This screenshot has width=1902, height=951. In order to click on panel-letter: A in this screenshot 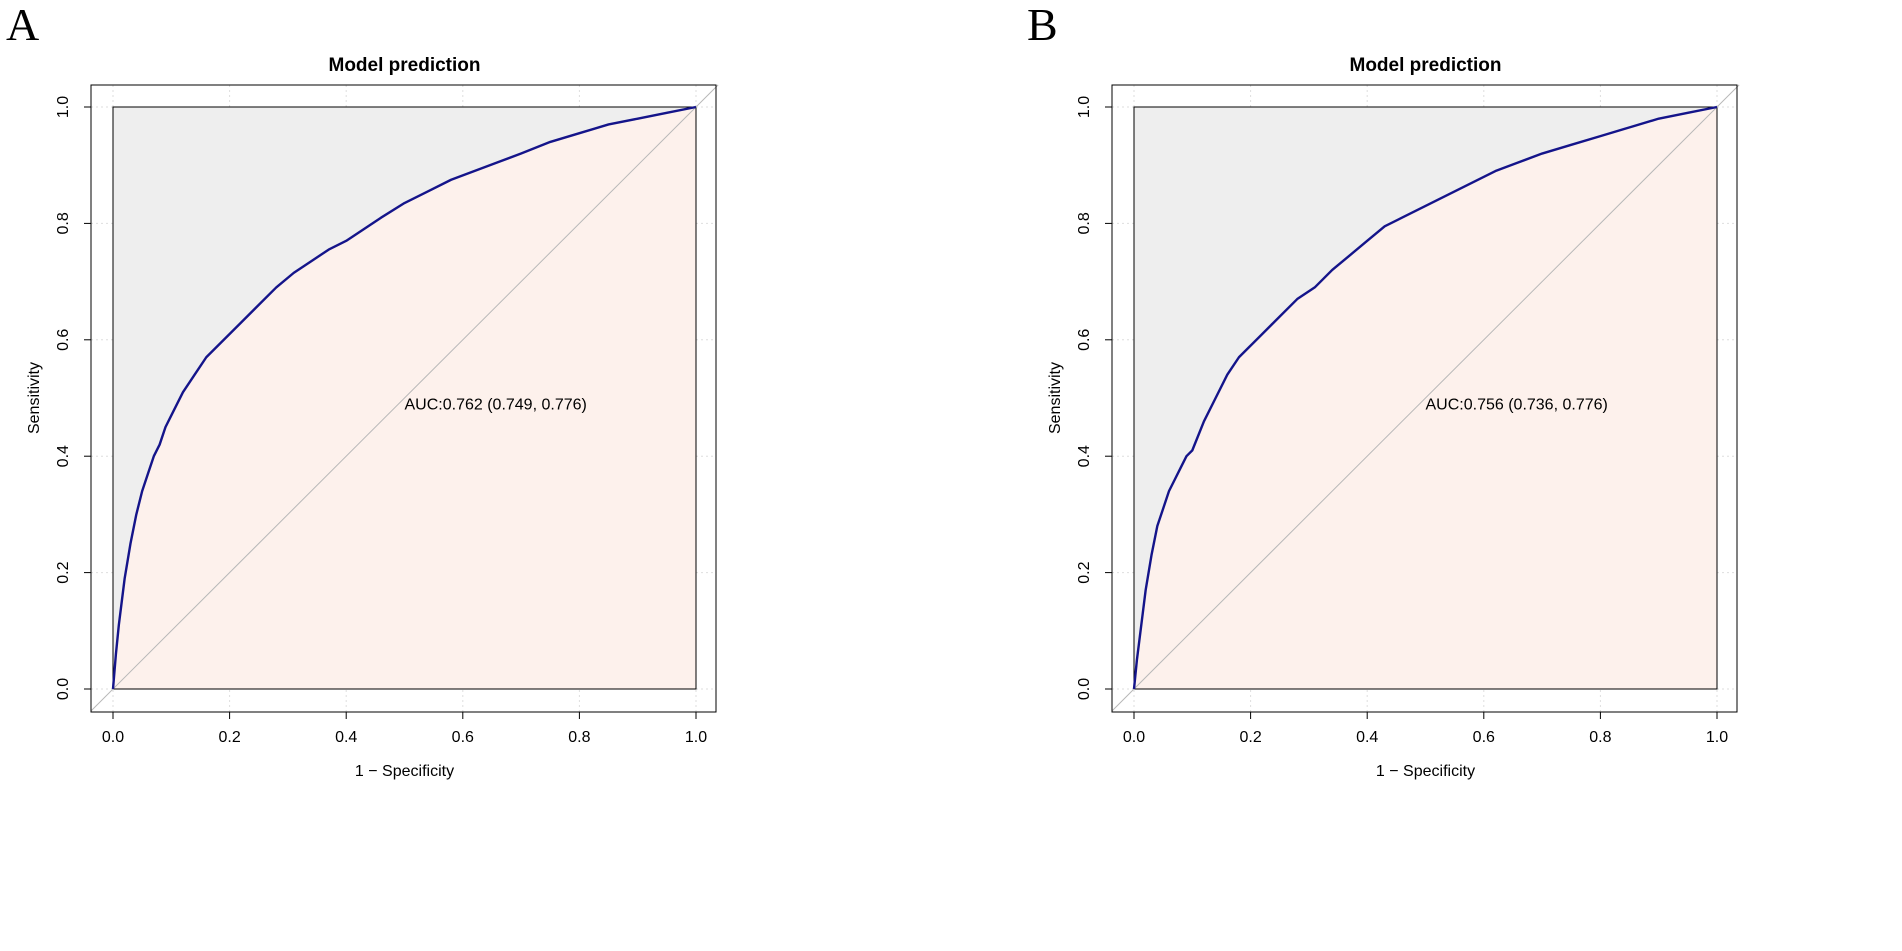, I will do `click(23, 25)`.